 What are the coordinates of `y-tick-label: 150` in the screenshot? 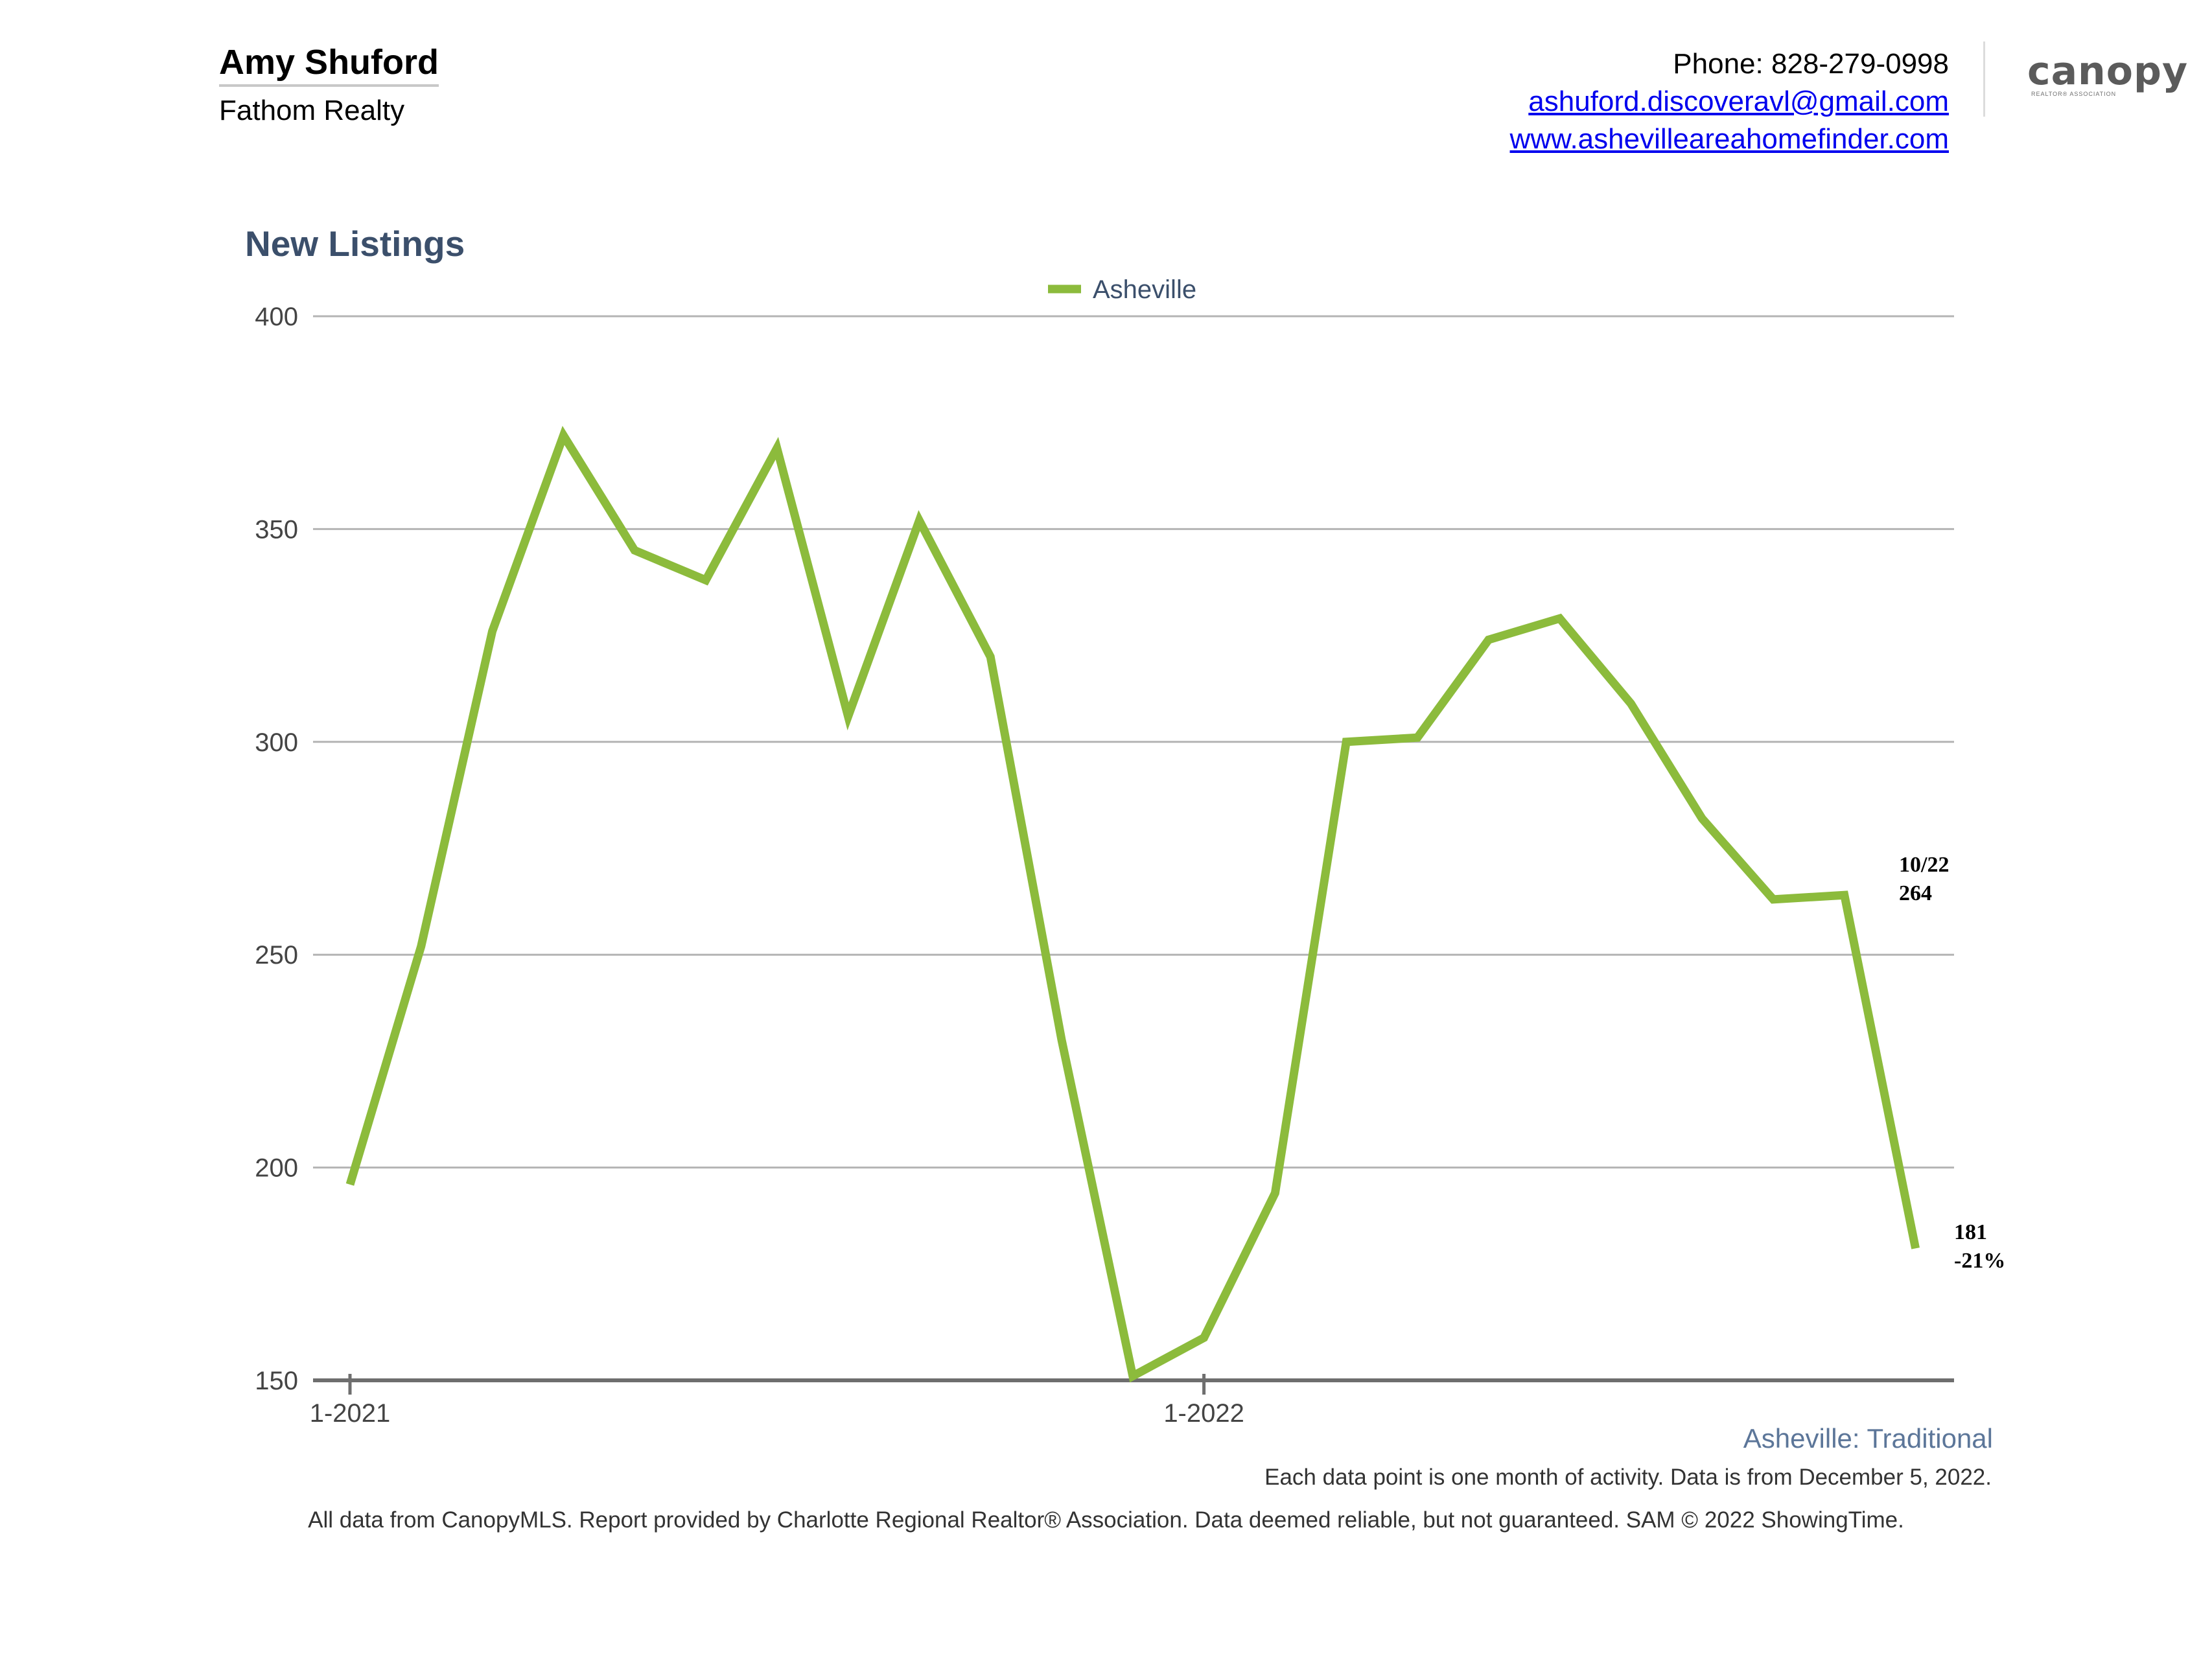 It's located at (276, 1381).